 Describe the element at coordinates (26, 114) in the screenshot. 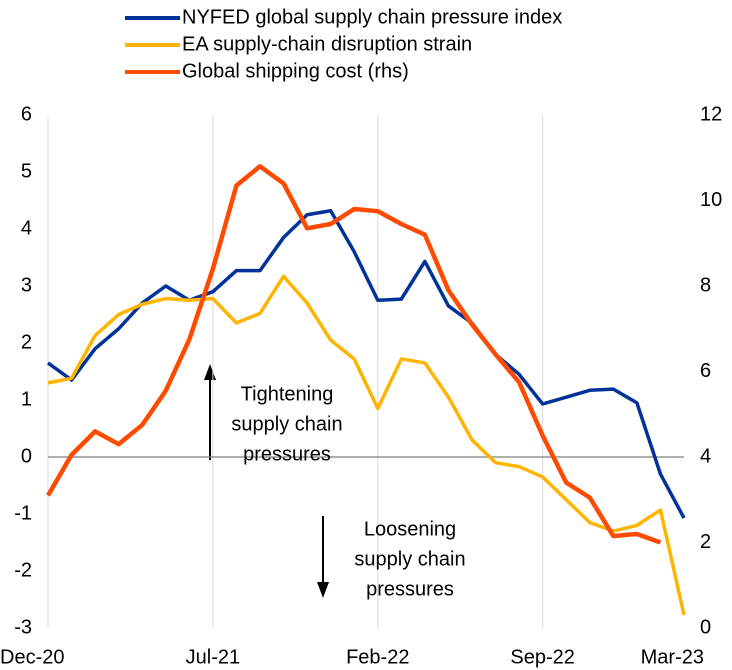

I see `y-tick-label: 6` at that location.